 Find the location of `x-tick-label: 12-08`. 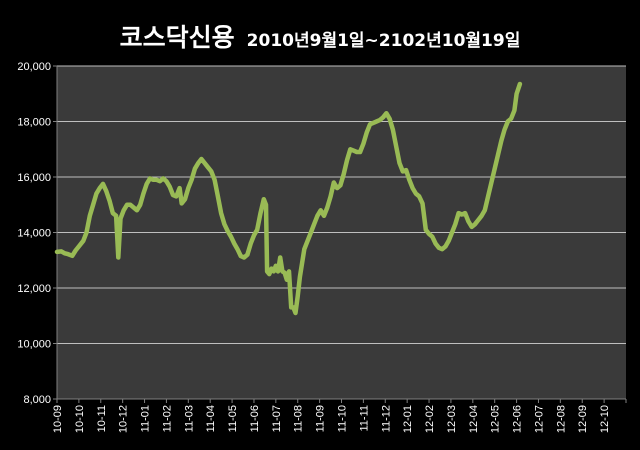

x-tick-label: 12-08 is located at coordinates (561, 419).